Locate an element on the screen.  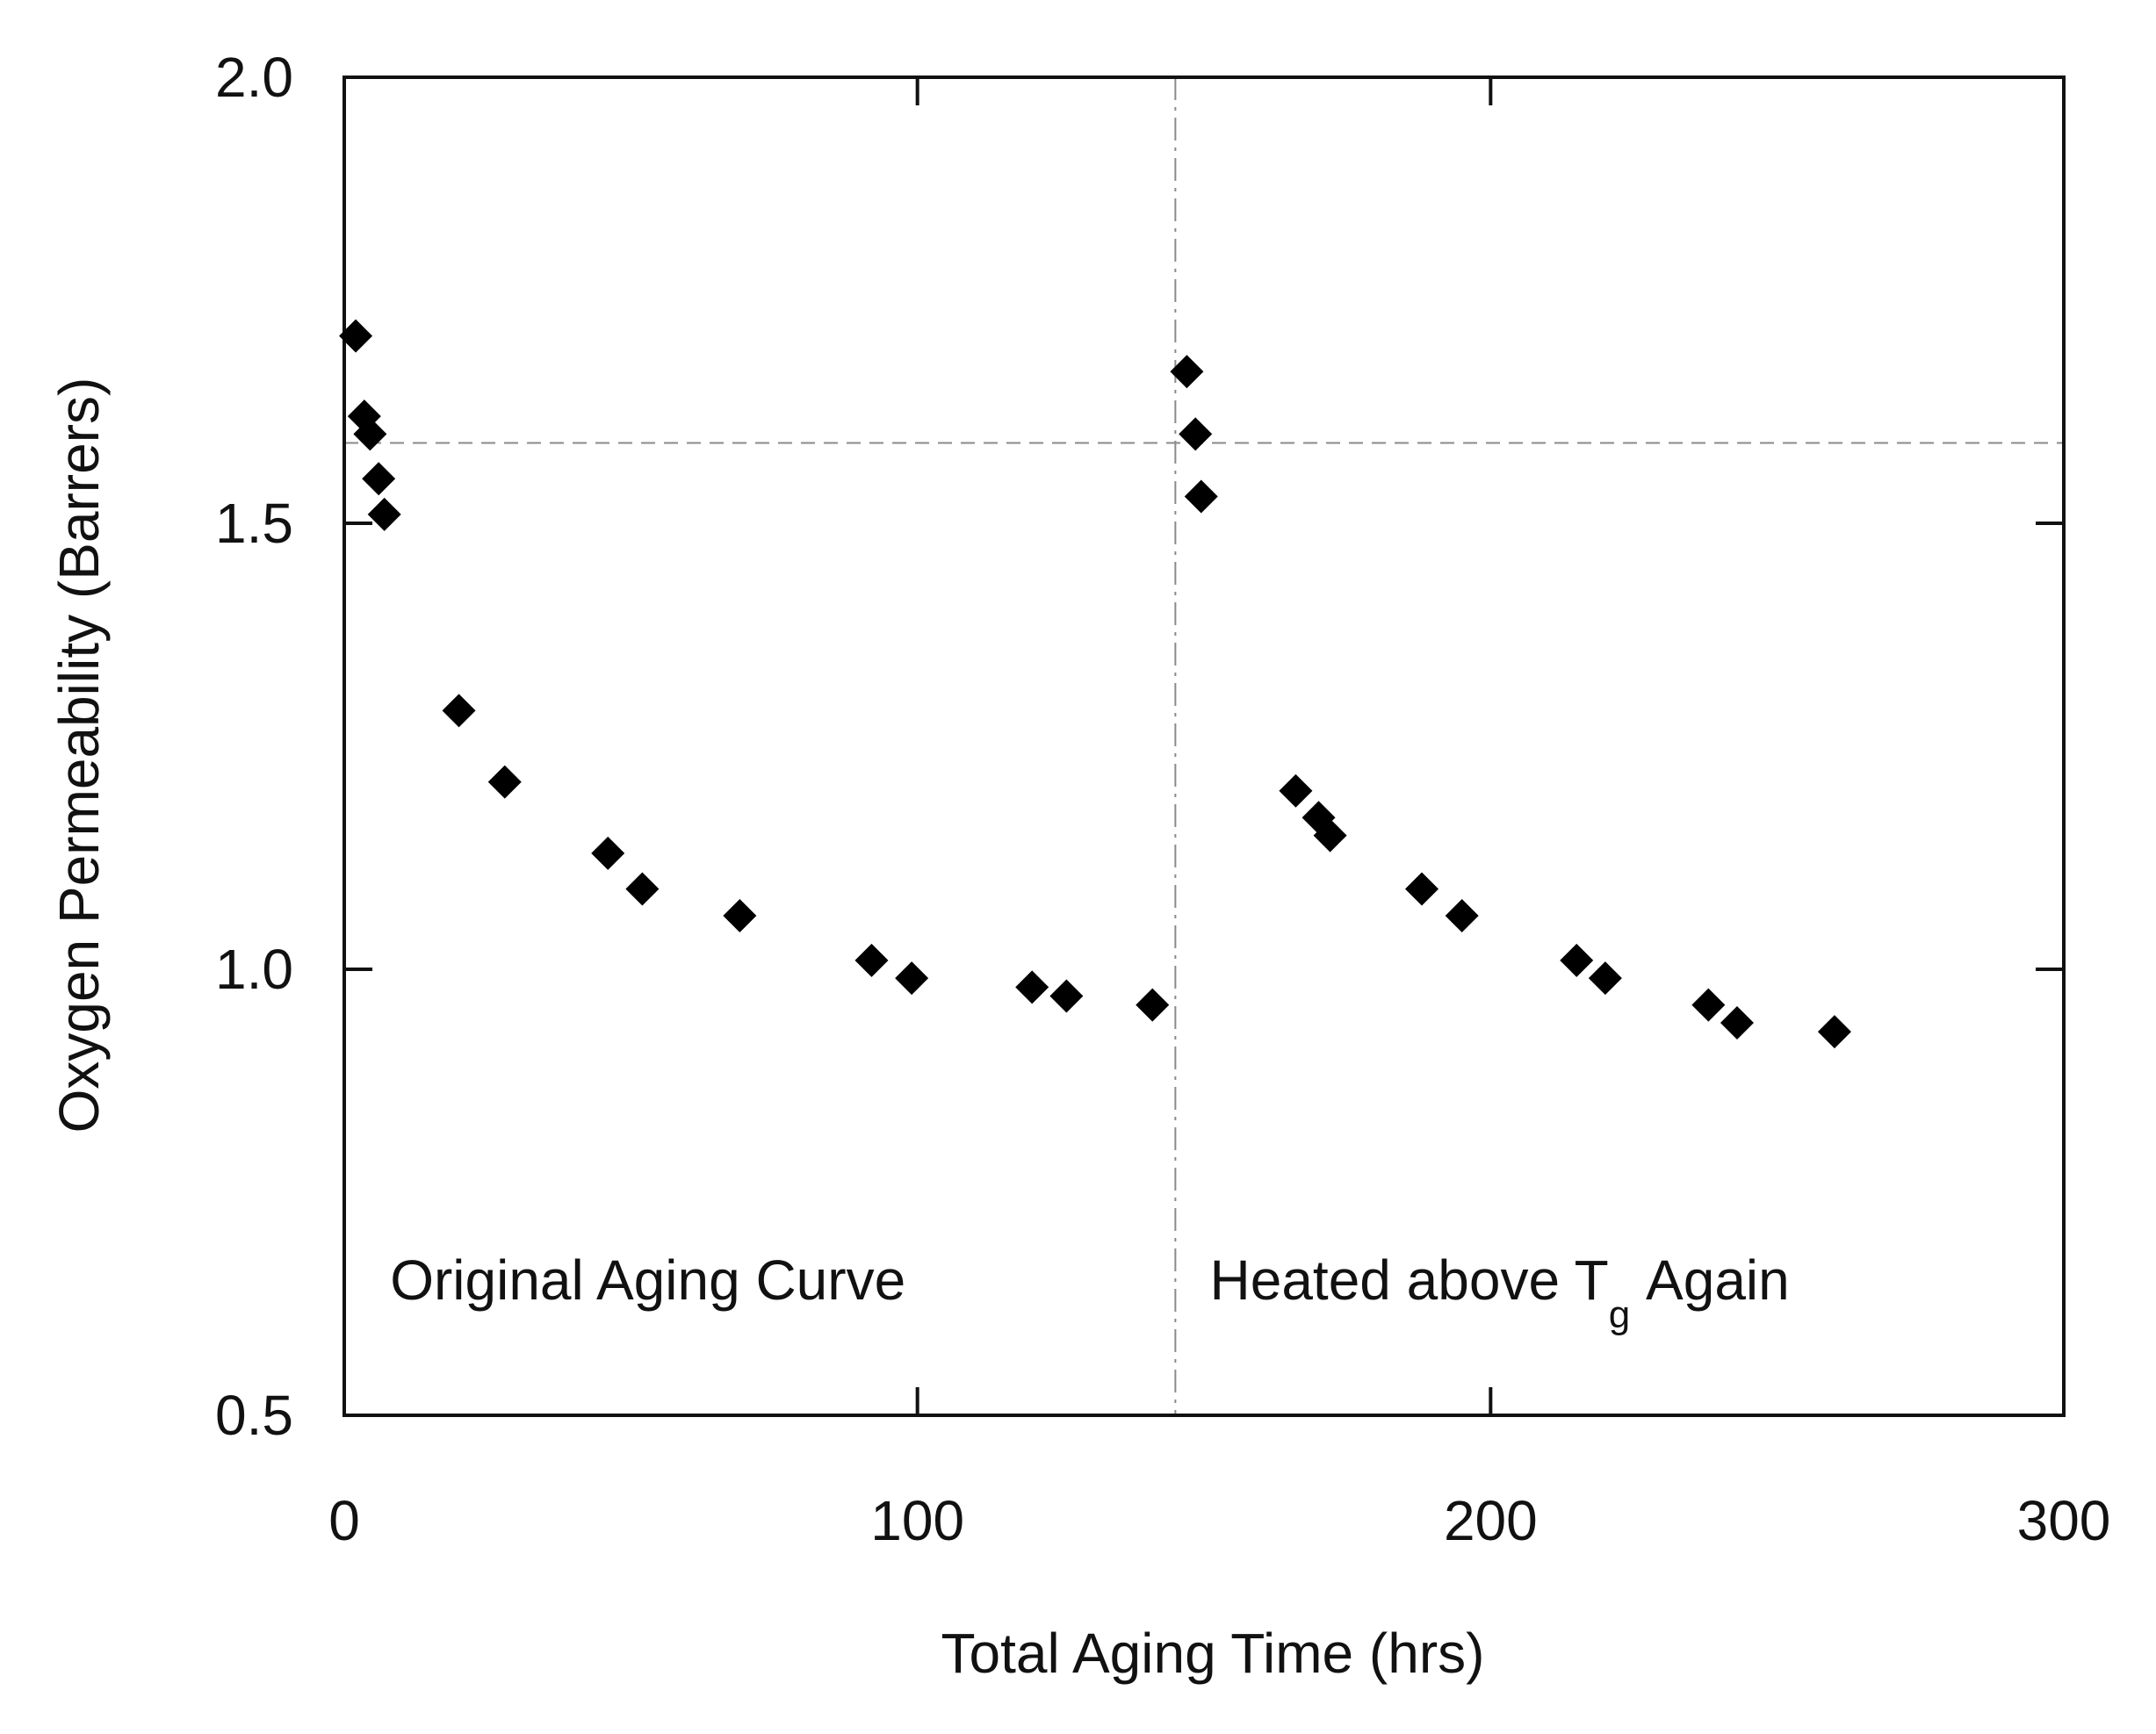
annotation-subscript: g is located at coordinates (1619, 1314).